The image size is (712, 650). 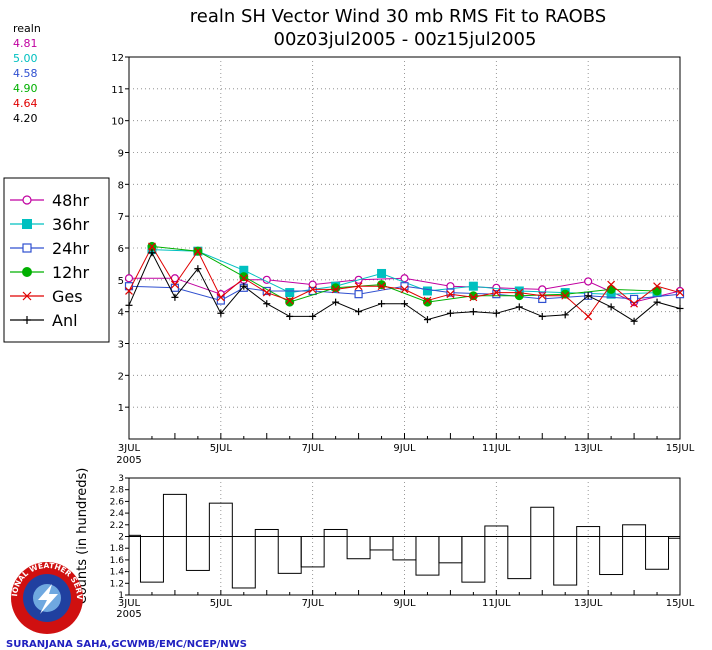 What do you see at coordinates (117, 502) in the screenshot?
I see `counts-y-tick-label: 2.6` at bounding box center [117, 502].